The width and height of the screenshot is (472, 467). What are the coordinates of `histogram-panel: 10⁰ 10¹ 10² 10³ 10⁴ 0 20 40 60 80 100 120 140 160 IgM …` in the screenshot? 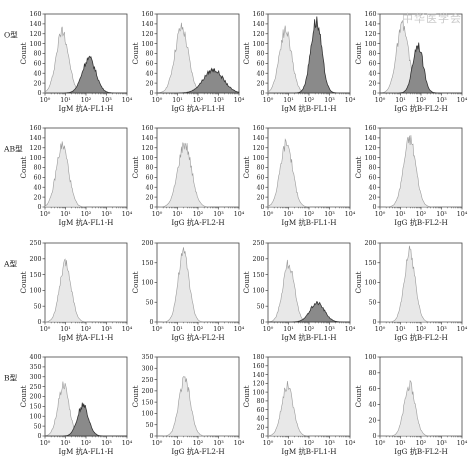 It's located at (299, 176).